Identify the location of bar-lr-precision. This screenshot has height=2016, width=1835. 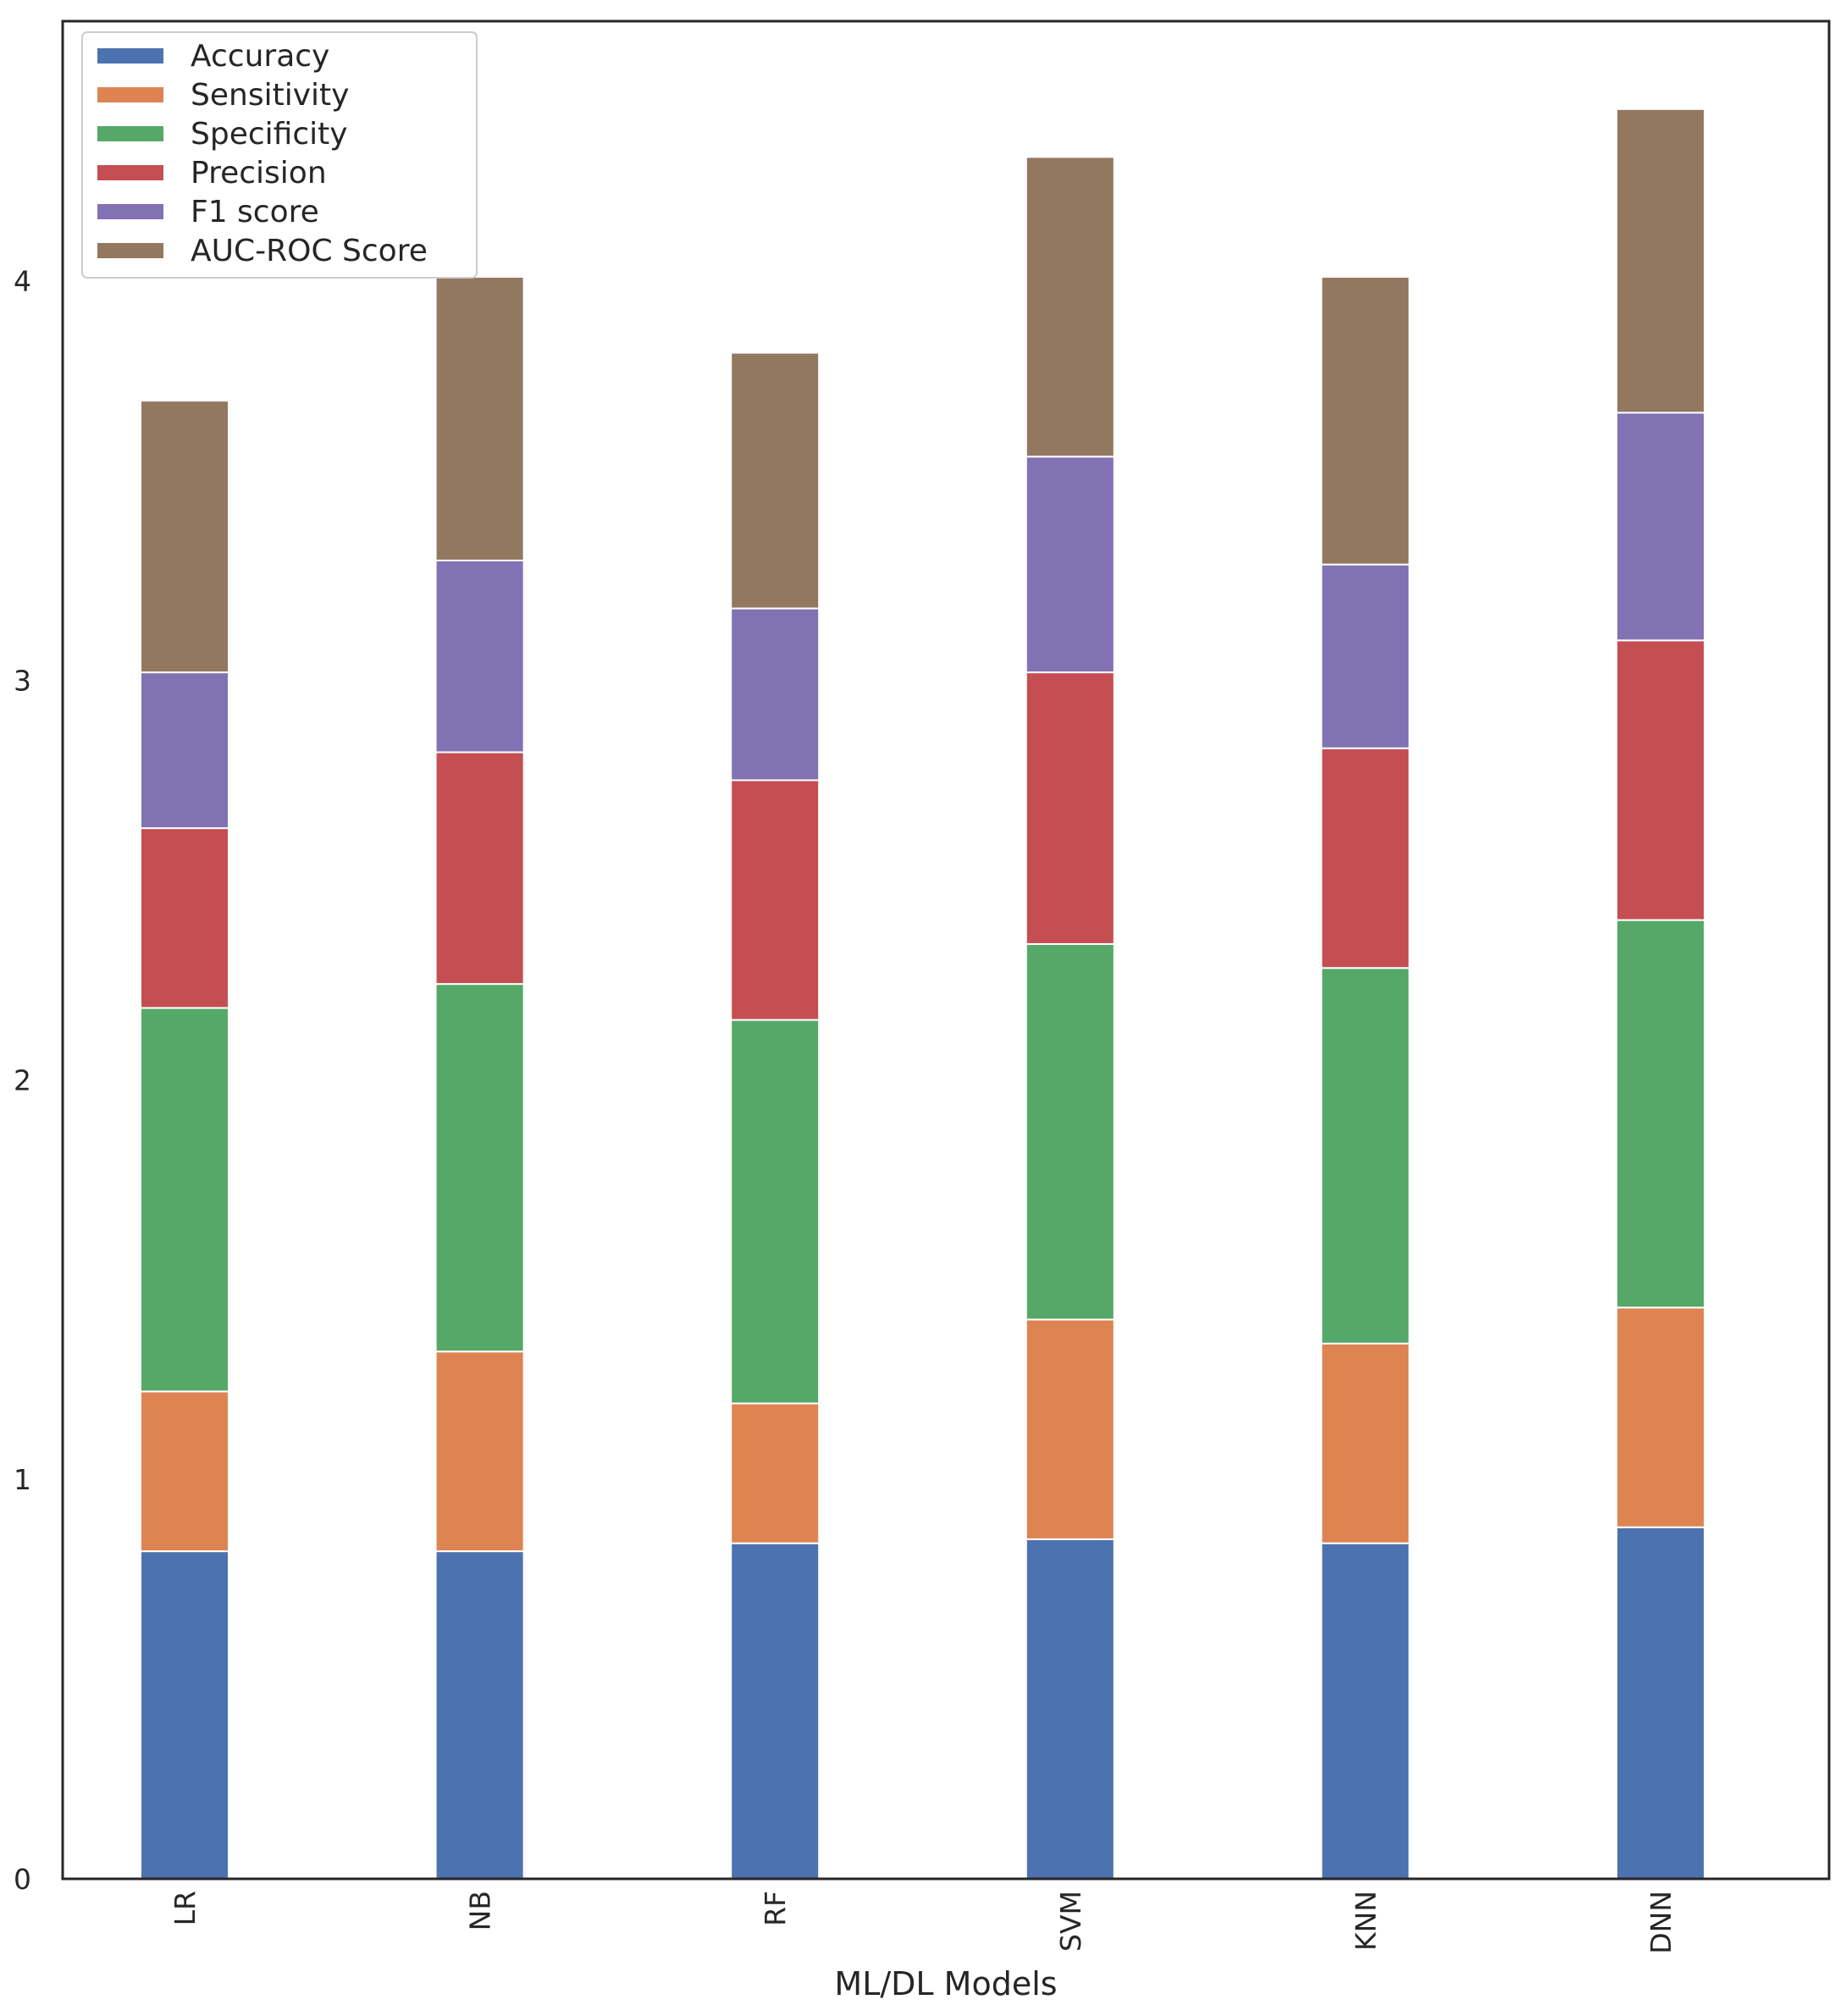
(185, 918).